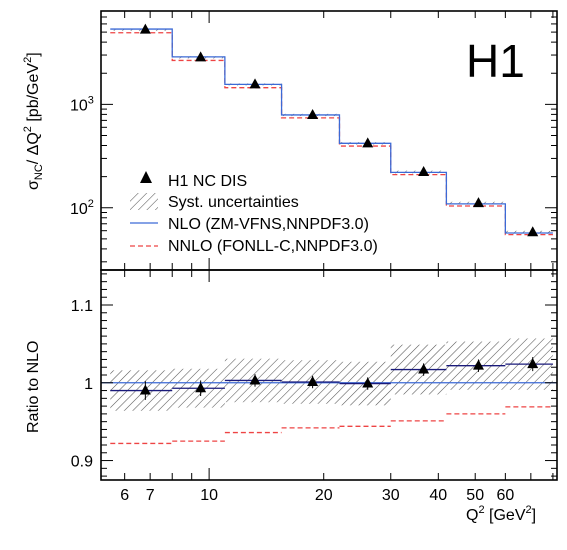 The image size is (567, 550). Describe the element at coordinates (82, 208) in the screenshot. I see `top-y-tick-label: 10²` at that location.